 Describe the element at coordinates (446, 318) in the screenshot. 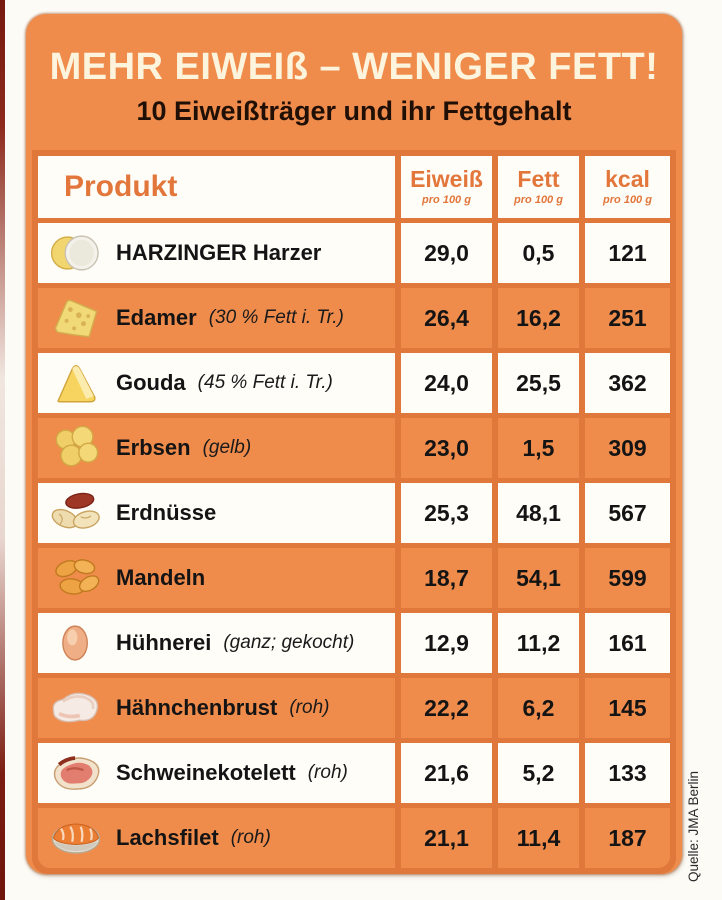

I see `protein-value: 26,4` at that location.